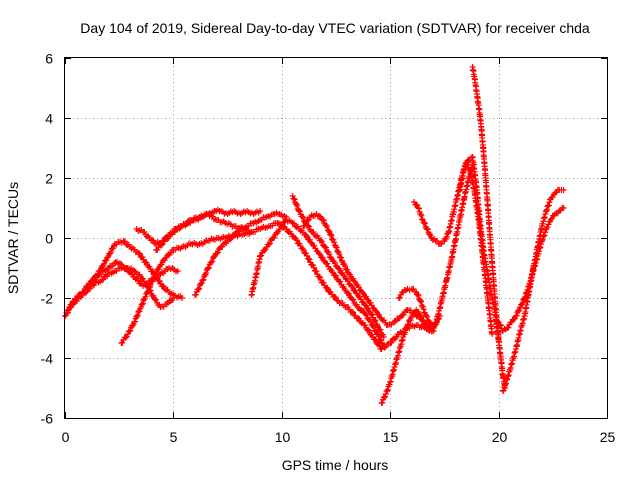  What do you see at coordinates (66, 437) in the screenshot?
I see `x-tick-label: 0` at bounding box center [66, 437].